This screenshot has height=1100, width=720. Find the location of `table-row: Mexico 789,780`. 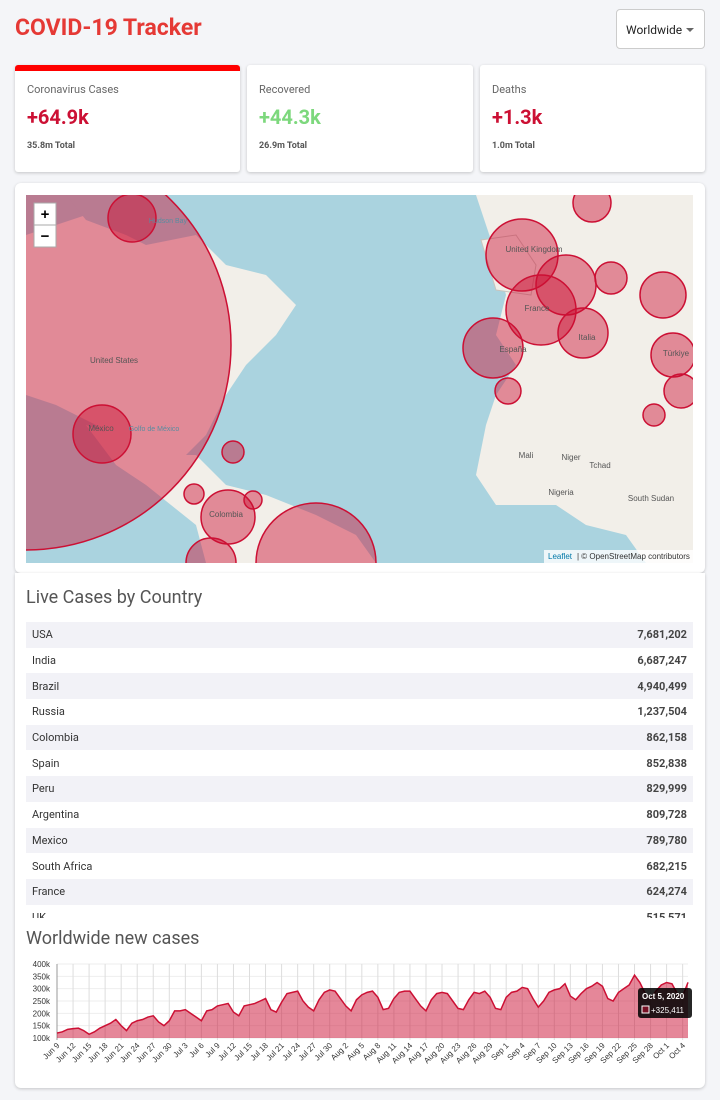

table-row: Mexico 789,780 is located at coordinates (359, 840).